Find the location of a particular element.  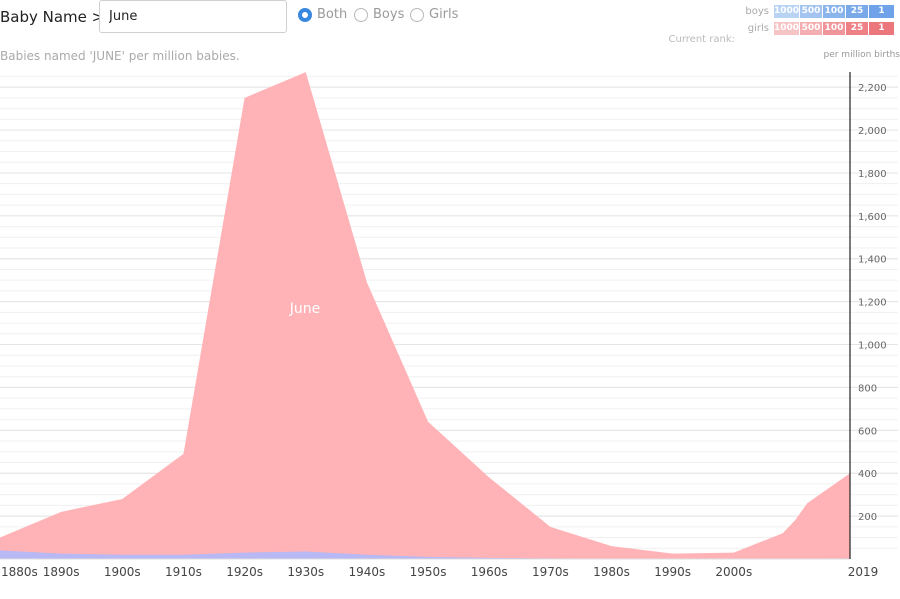

radio-girls-label: Girls is located at coordinates (444, 14).